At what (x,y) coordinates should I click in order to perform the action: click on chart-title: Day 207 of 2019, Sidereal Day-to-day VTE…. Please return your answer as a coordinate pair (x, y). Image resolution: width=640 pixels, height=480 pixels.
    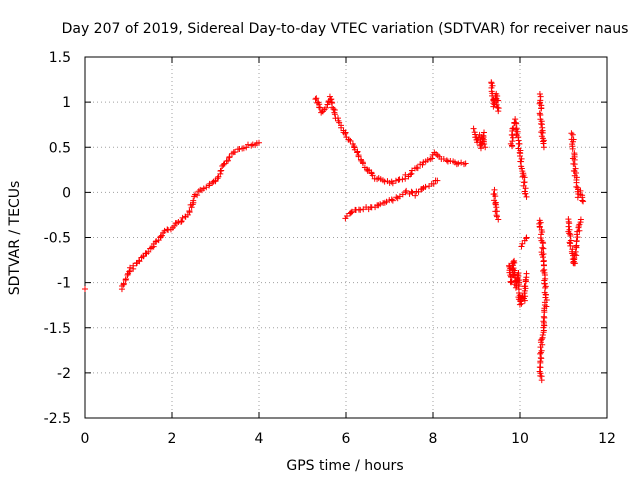
    Looking at the image, I should click on (345, 29).